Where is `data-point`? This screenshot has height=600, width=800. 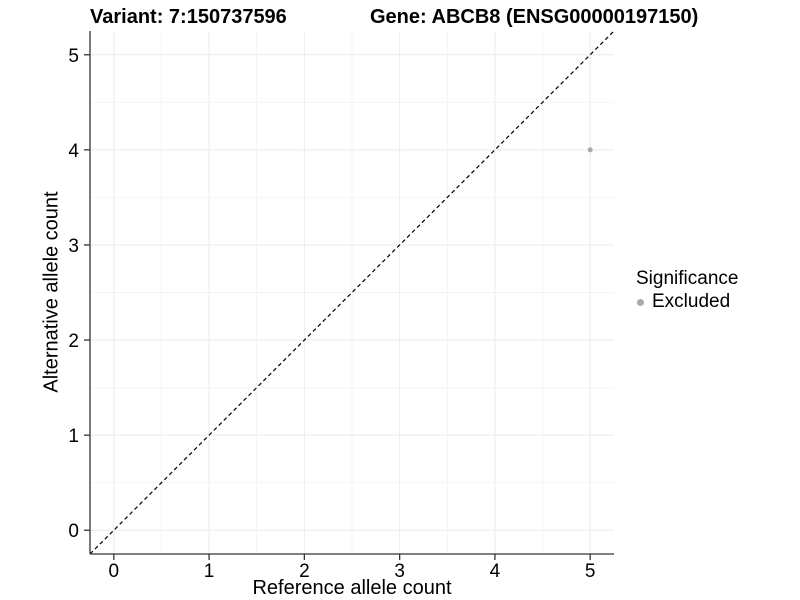 data-point is located at coordinates (590, 150).